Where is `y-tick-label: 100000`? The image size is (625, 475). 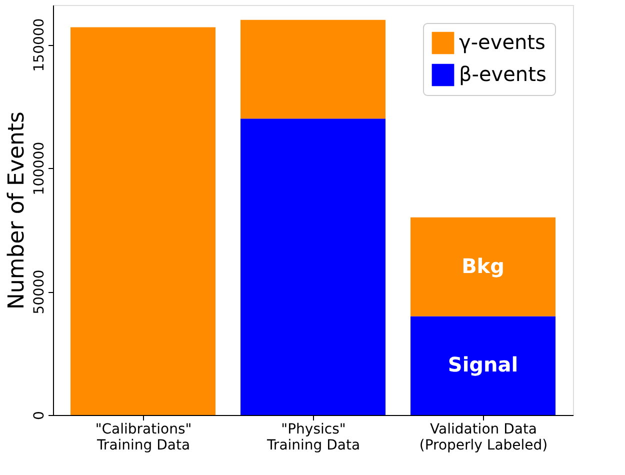
y-tick-label: 100000 is located at coordinates (40, 169).